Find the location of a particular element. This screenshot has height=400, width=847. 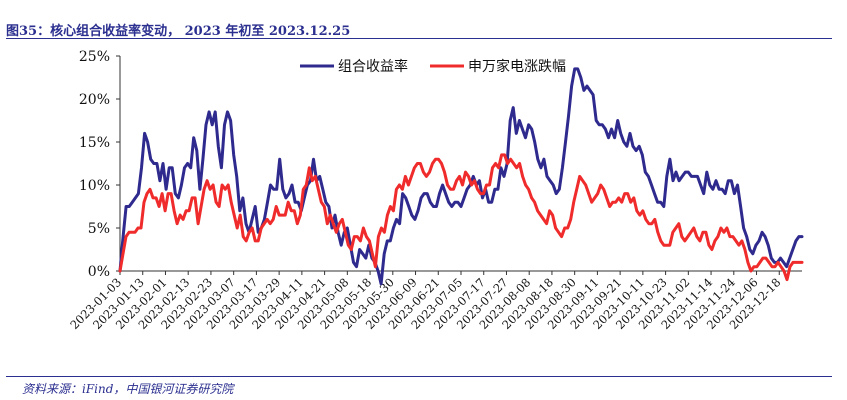

legend-item-index: 申万家电涨跌幅 is located at coordinates (498, 66).